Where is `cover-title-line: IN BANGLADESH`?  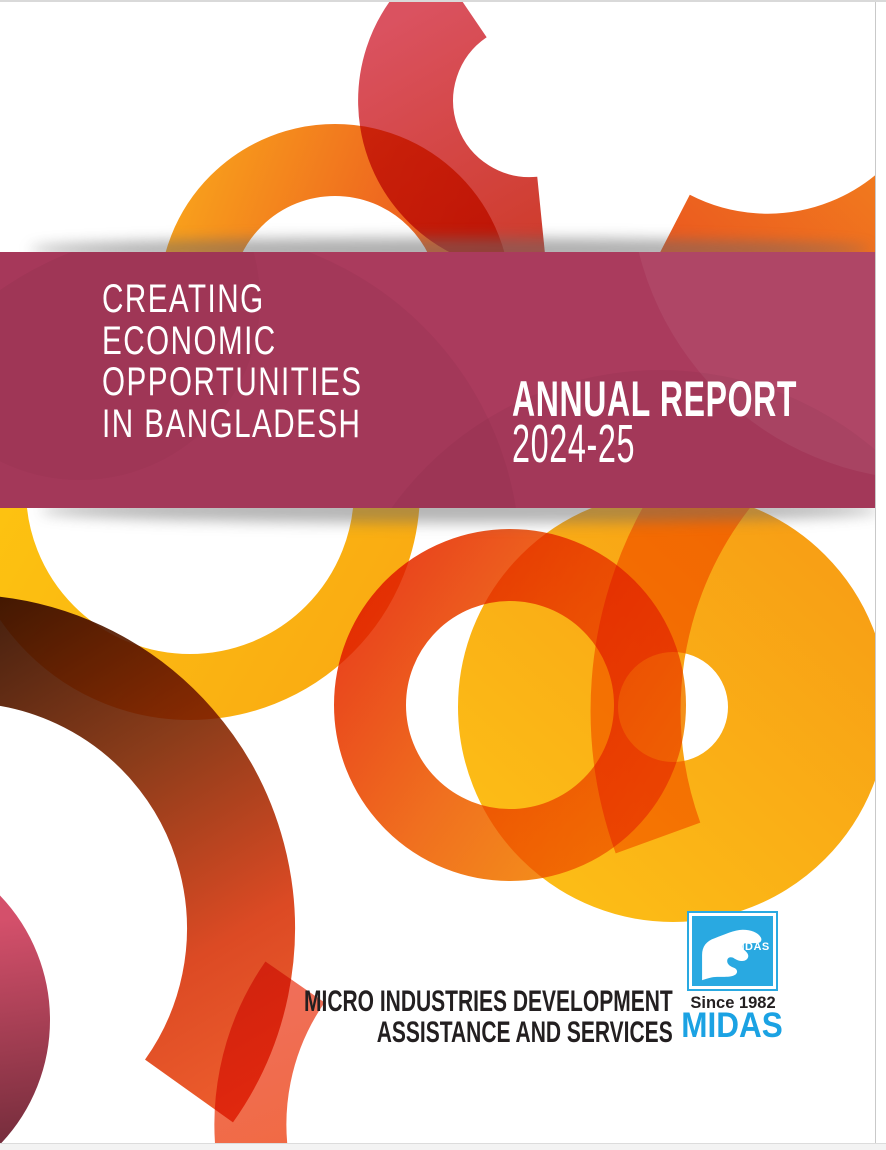 cover-title-line: IN BANGLADESH is located at coordinates (232, 423).